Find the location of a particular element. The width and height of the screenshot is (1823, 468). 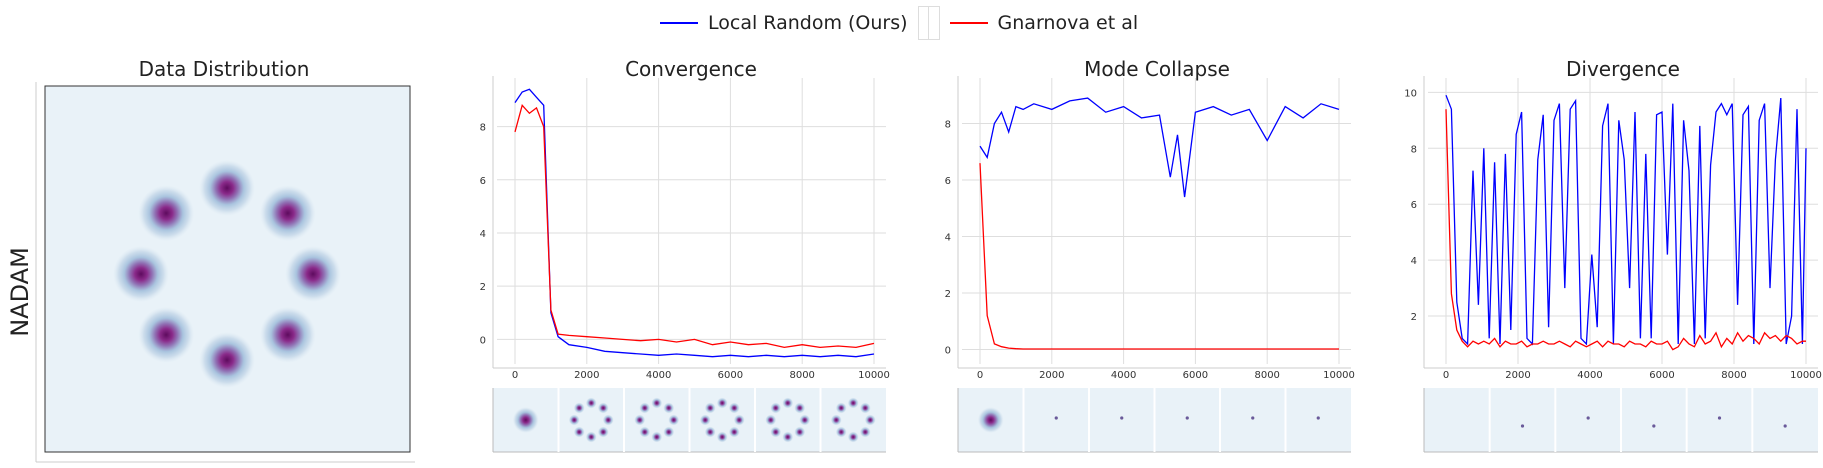

legend-label-baseline: Gnarnova et al is located at coordinates (1068, 23).